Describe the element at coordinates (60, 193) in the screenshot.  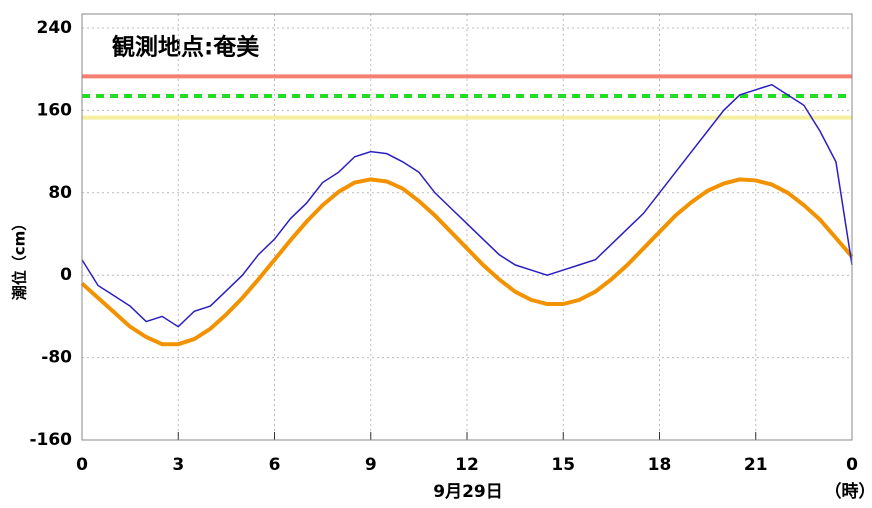
I see `y-tick-label: 80` at that location.